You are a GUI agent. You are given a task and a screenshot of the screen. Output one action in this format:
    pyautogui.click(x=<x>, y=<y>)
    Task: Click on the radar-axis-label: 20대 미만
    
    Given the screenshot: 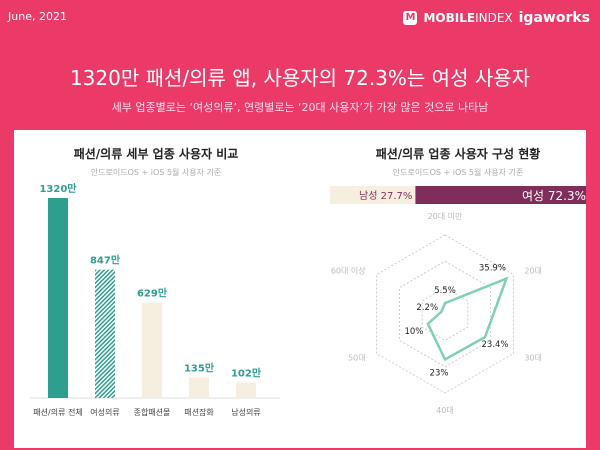 What is the action you would take?
    pyautogui.click(x=445, y=216)
    